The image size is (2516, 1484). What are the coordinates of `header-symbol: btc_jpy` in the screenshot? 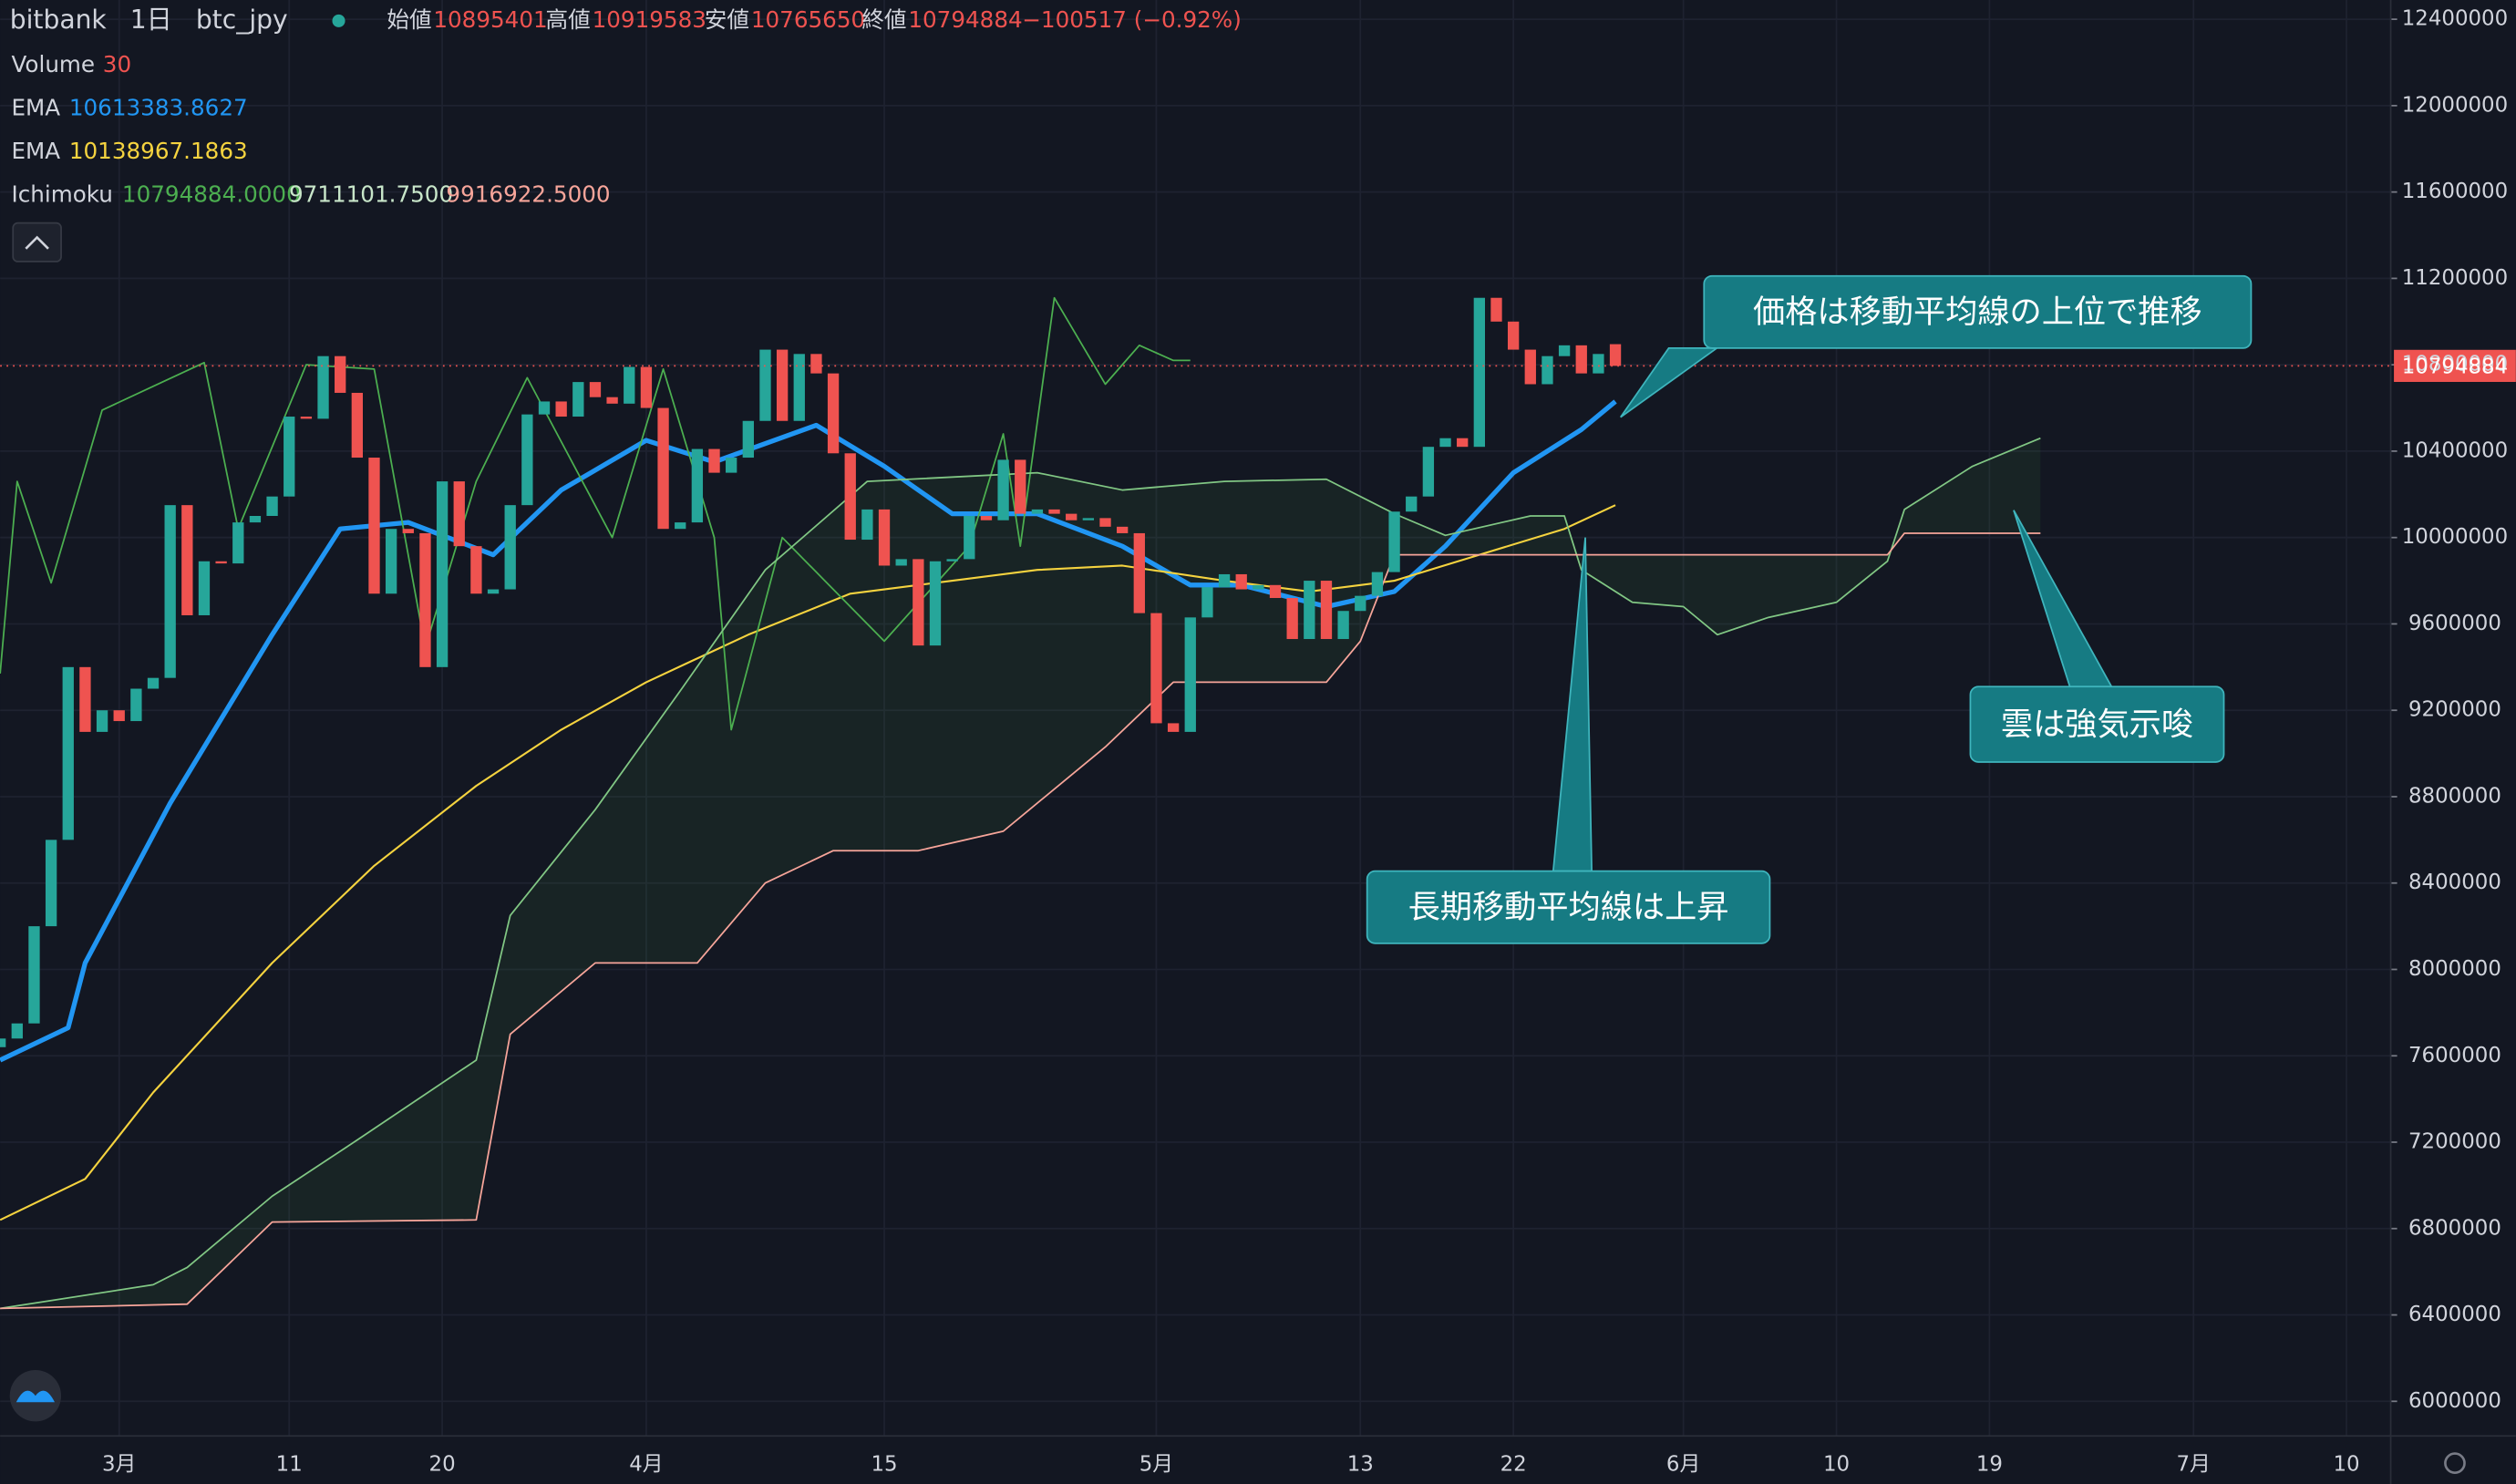 It's located at (242, 20).